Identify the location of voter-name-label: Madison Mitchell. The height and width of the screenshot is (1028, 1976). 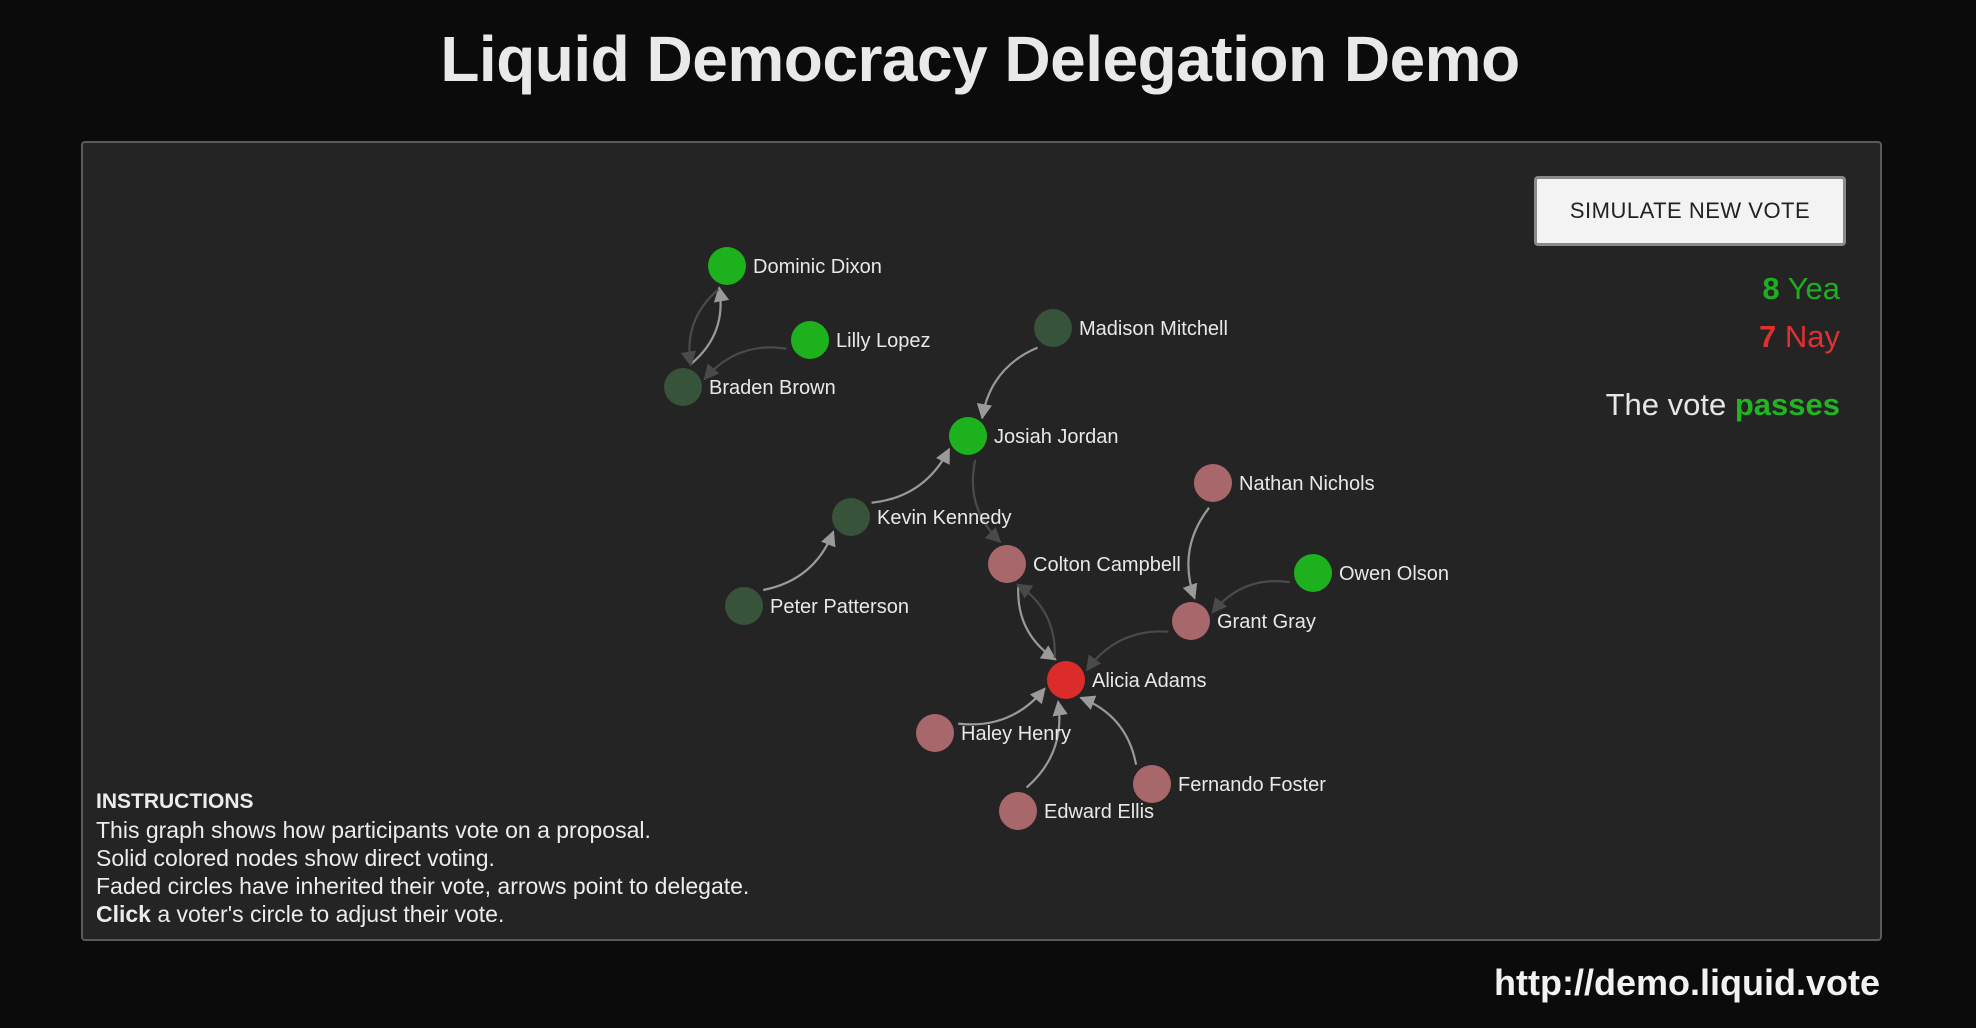
(1153, 329).